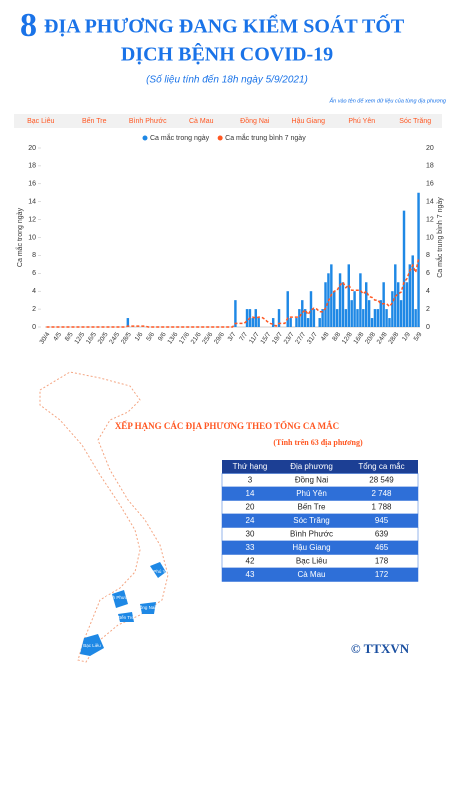  I want to click on table-cell: Bình Phước, so click(311, 533).